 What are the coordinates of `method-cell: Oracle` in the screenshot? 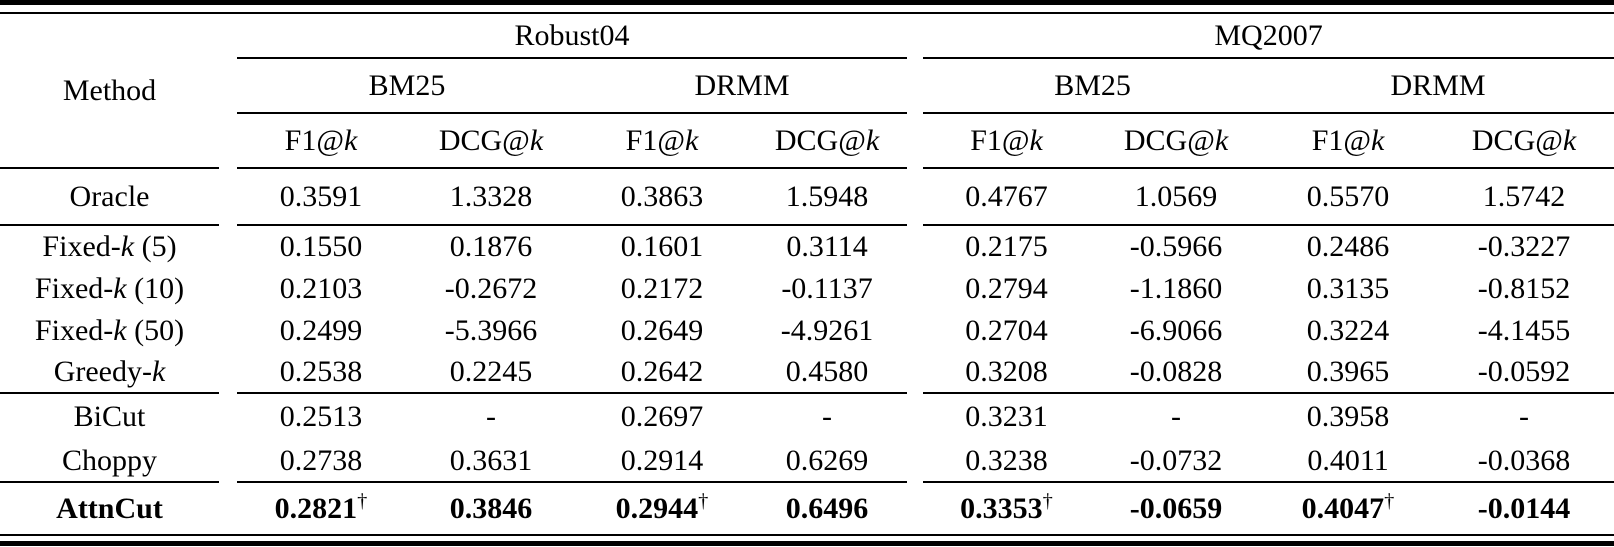 It's located at (109, 197).